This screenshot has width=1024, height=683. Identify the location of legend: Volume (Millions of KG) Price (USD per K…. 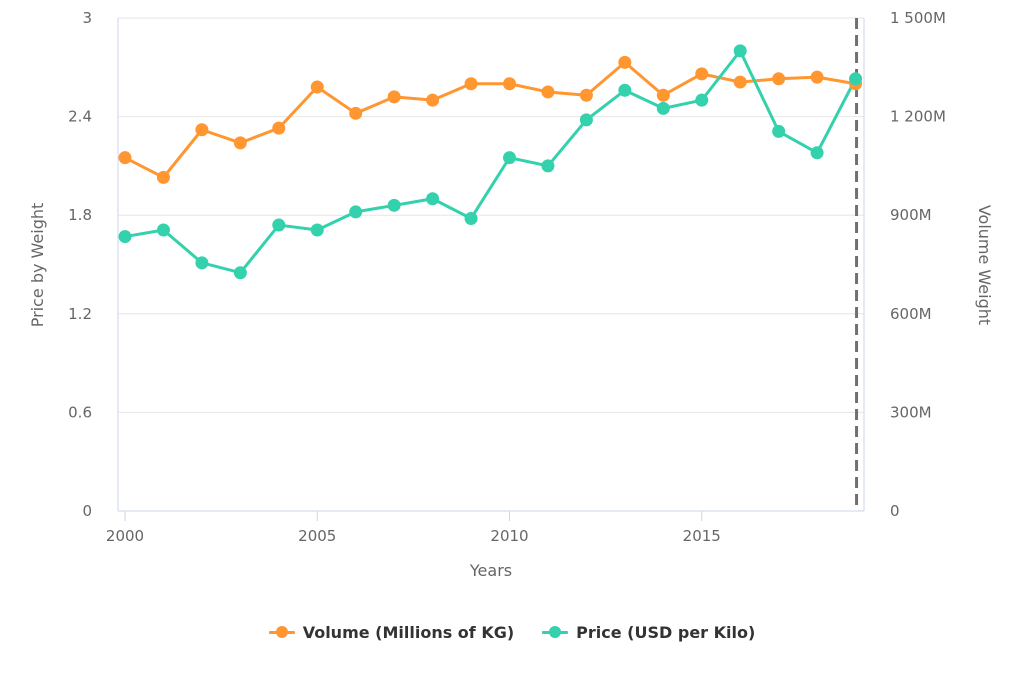
(512, 632).